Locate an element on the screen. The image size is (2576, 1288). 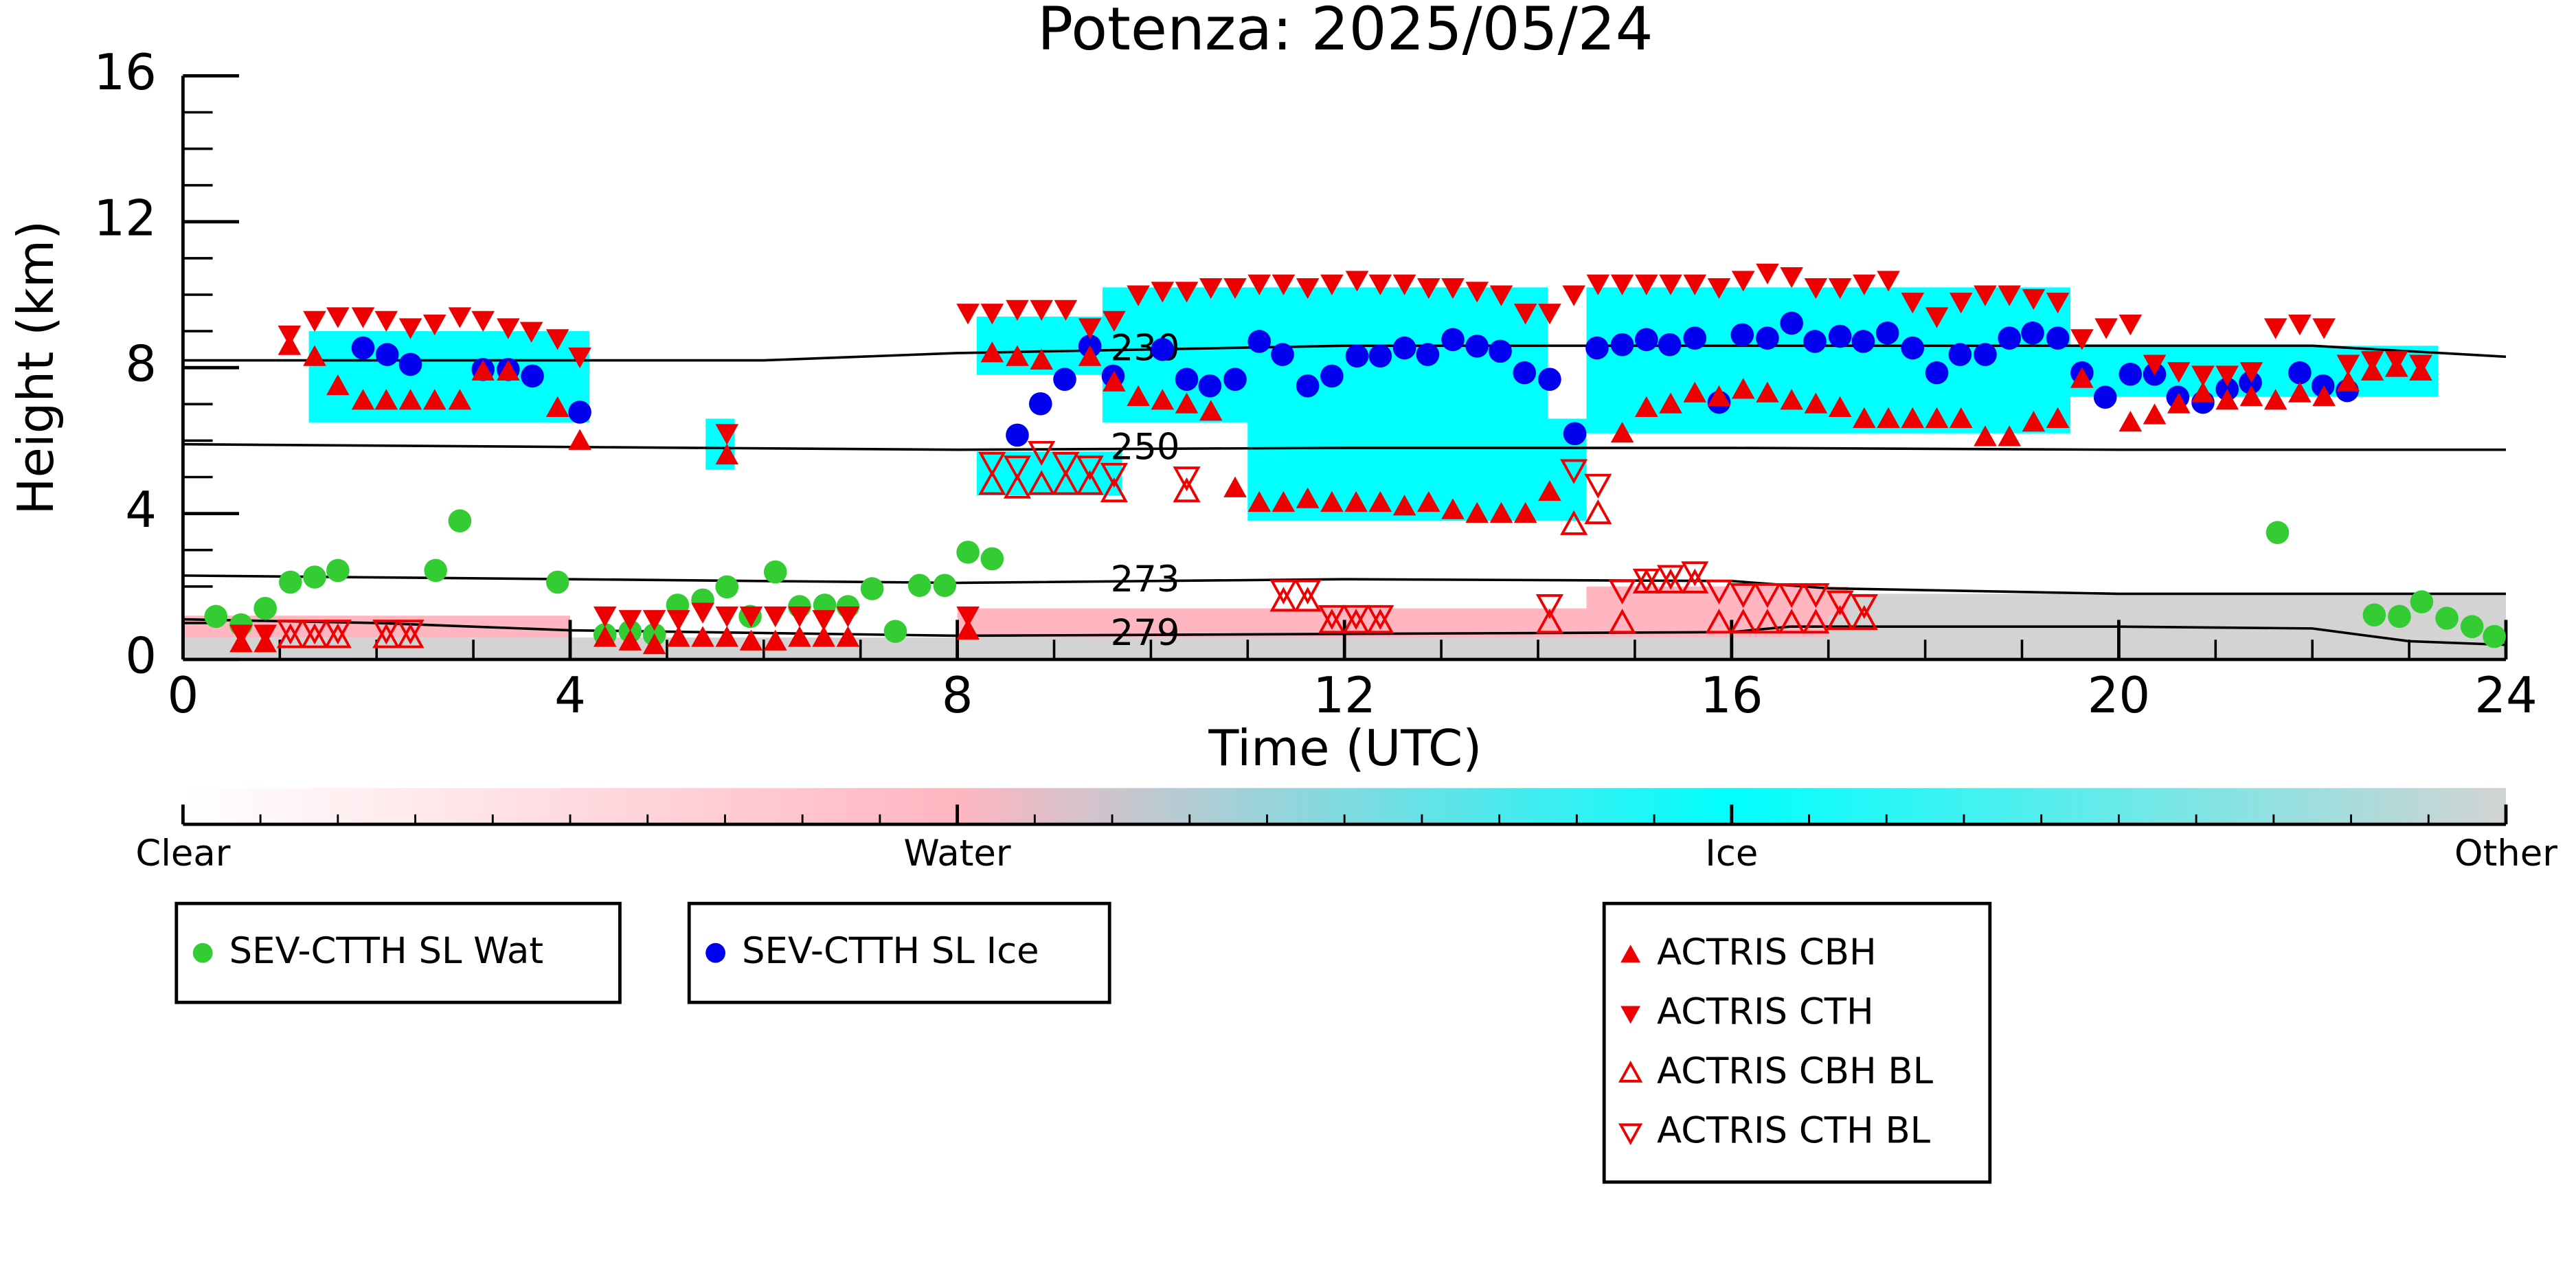
y-tick-label: 12 is located at coordinates (125, 218).